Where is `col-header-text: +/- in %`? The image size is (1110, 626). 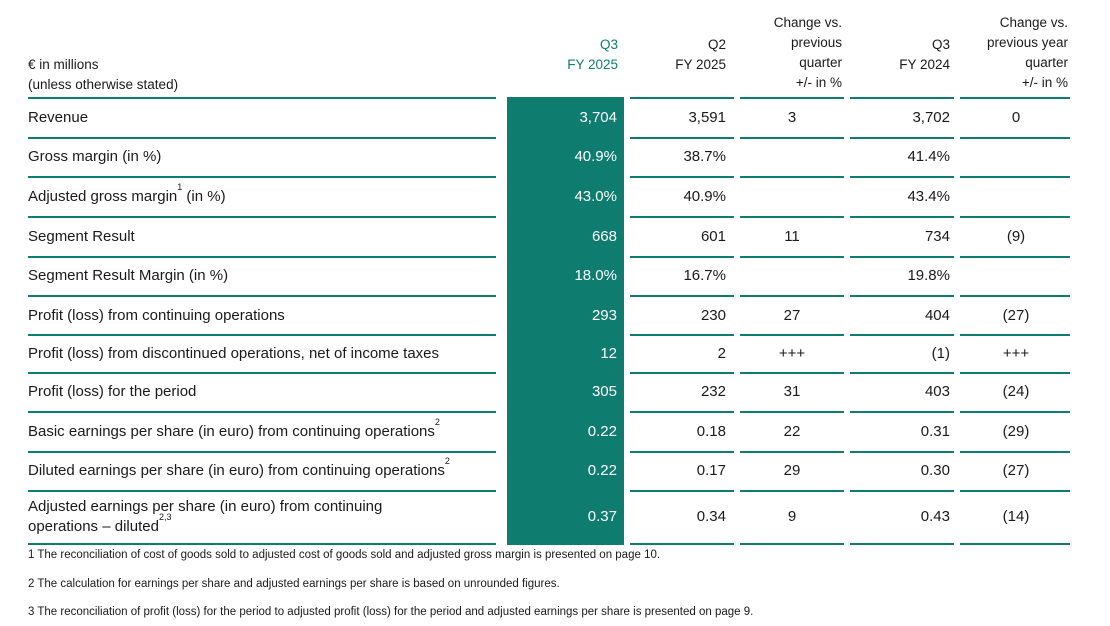 col-header-text: +/- in % is located at coordinates (1044, 82).